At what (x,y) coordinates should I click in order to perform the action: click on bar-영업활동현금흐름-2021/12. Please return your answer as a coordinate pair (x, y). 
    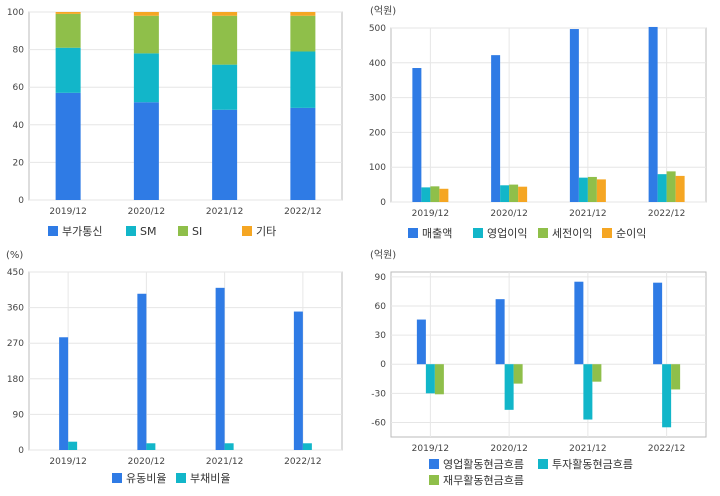
    Looking at the image, I should click on (579, 323).